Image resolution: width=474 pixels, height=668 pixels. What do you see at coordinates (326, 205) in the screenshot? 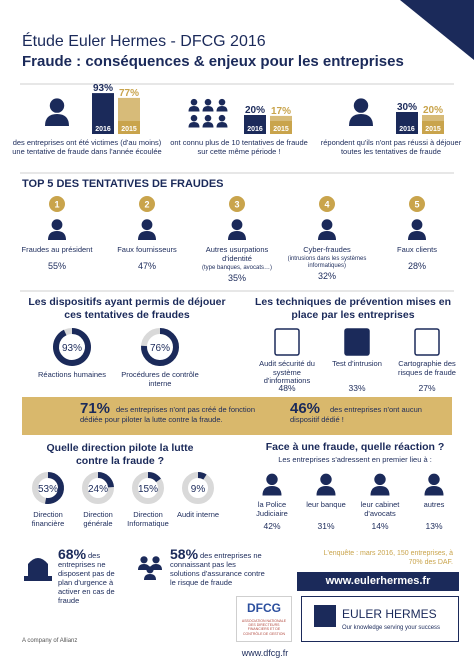
I see `rank: 4` at bounding box center [326, 205].